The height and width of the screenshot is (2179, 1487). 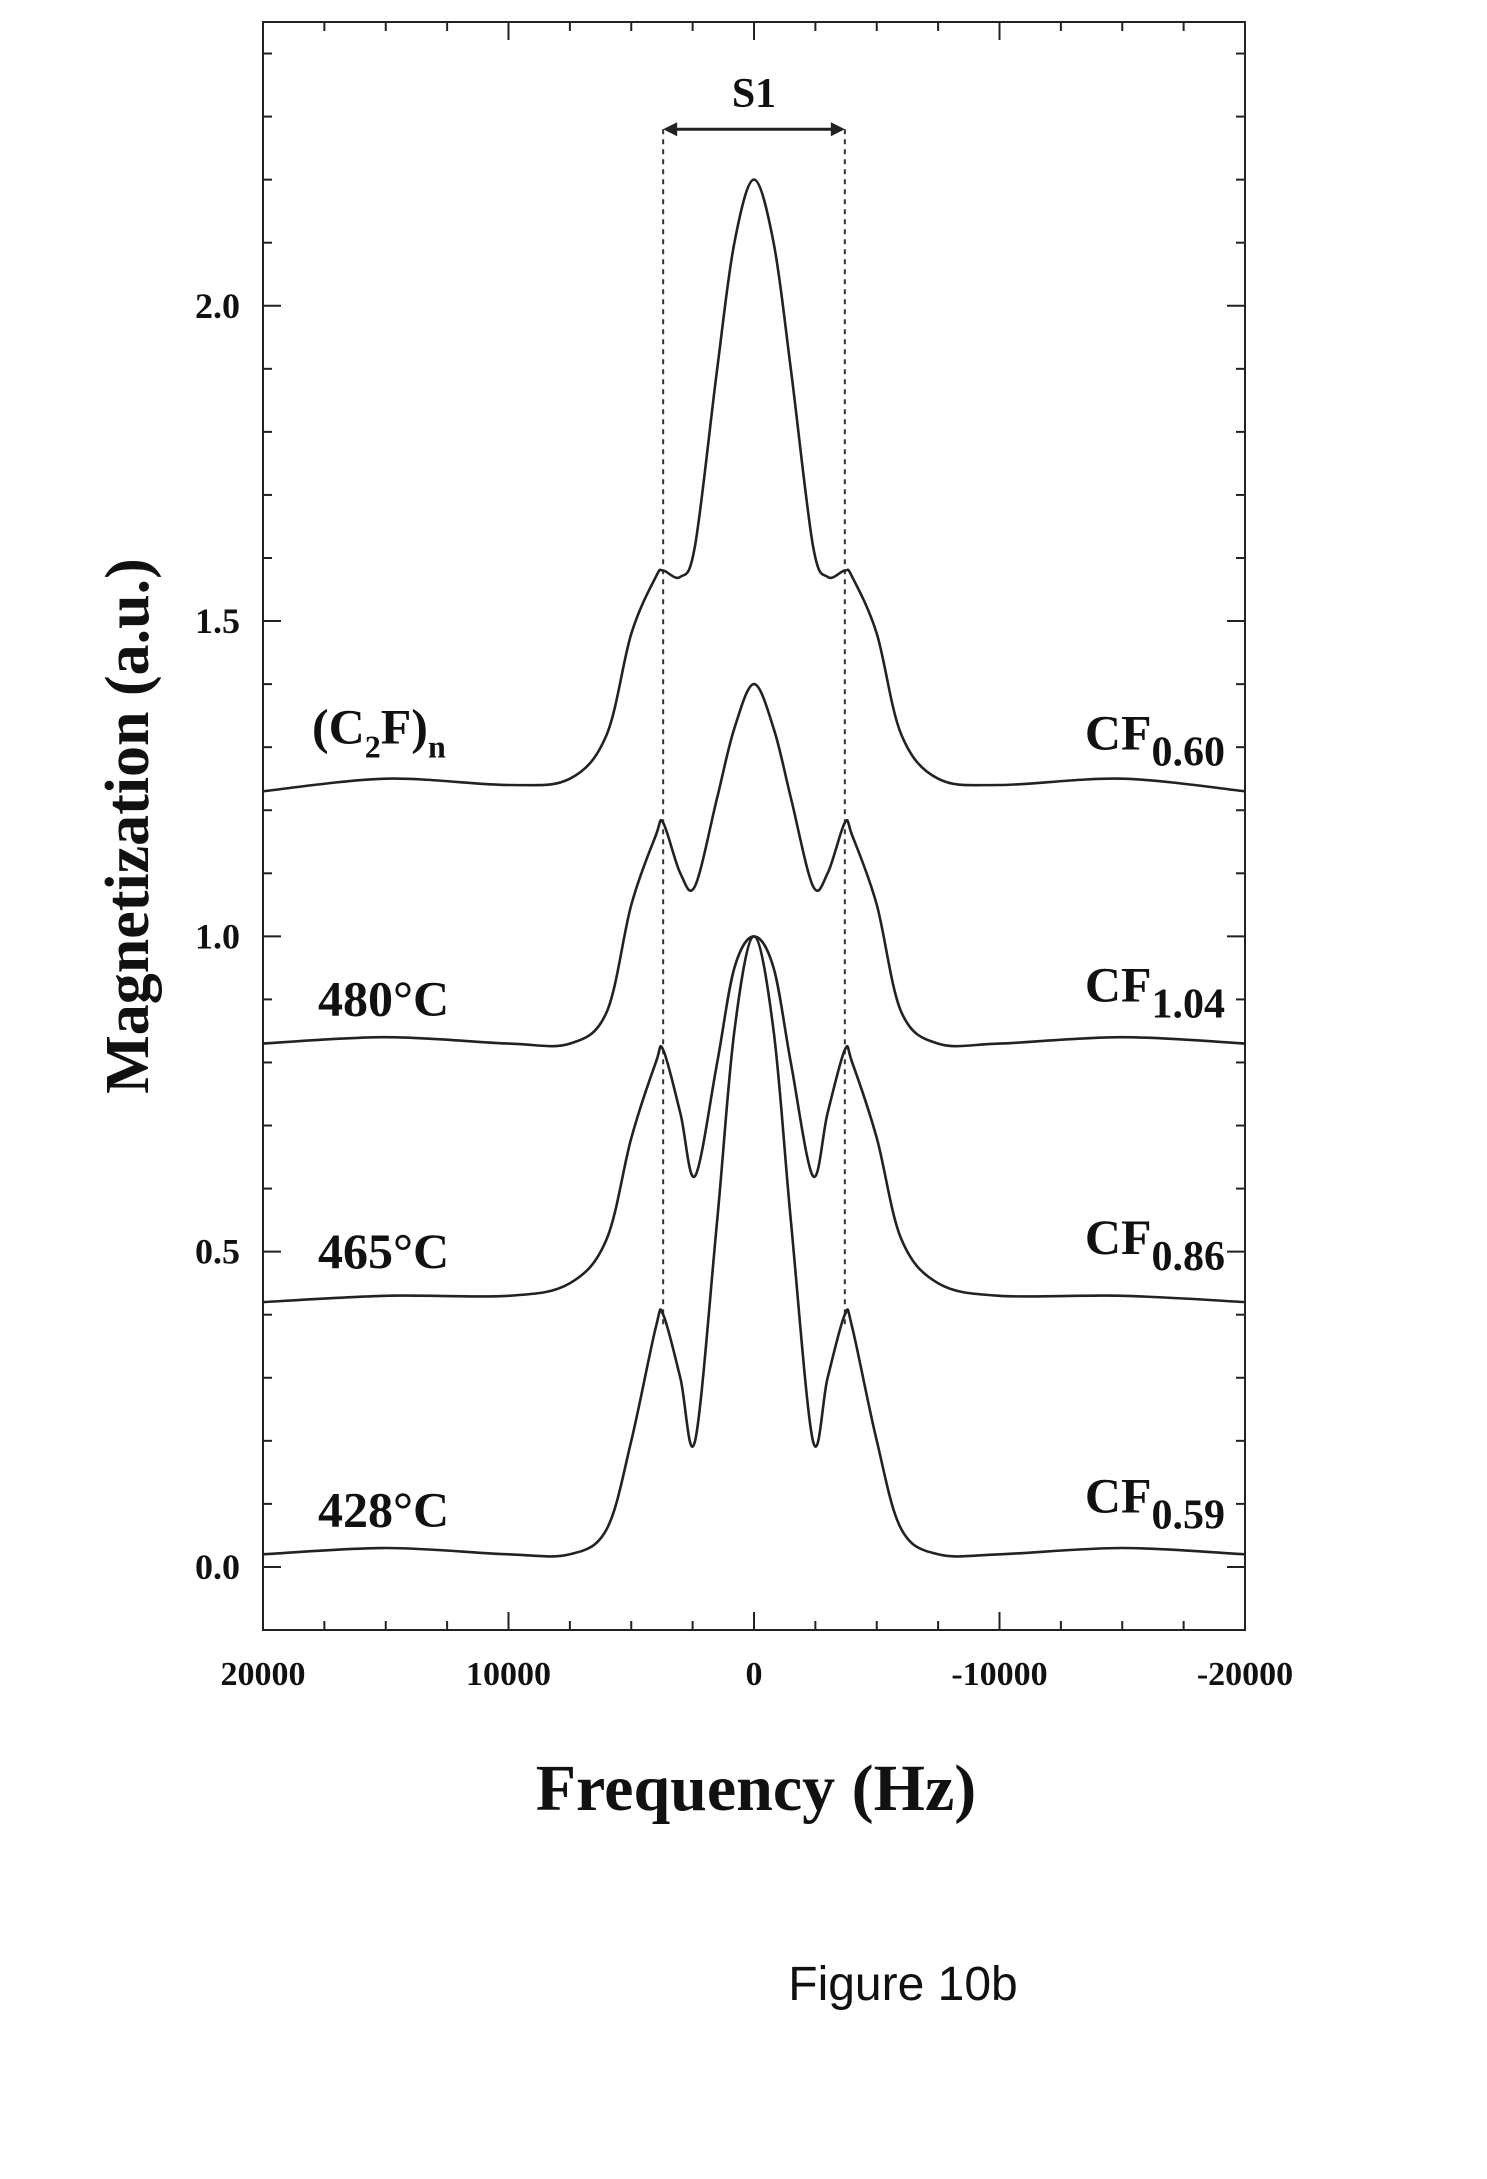 What do you see at coordinates (217, 306) in the screenshot?
I see `y-tick-label: 2.0` at bounding box center [217, 306].